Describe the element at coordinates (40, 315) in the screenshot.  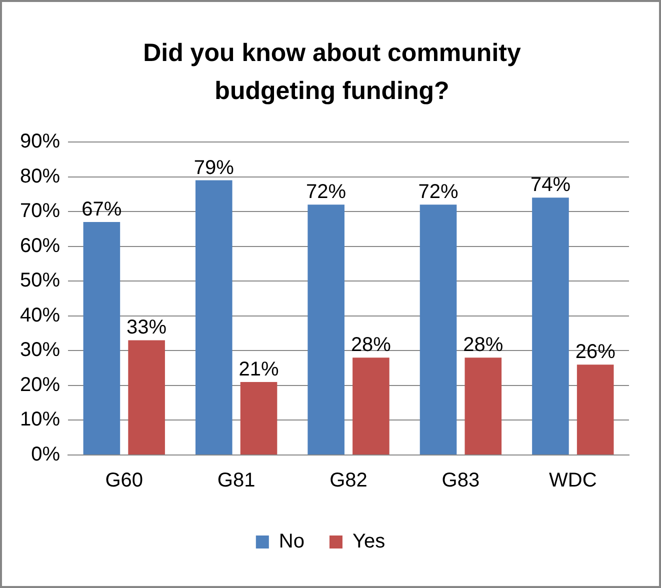
I see `y-tick-label: 40%` at that location.